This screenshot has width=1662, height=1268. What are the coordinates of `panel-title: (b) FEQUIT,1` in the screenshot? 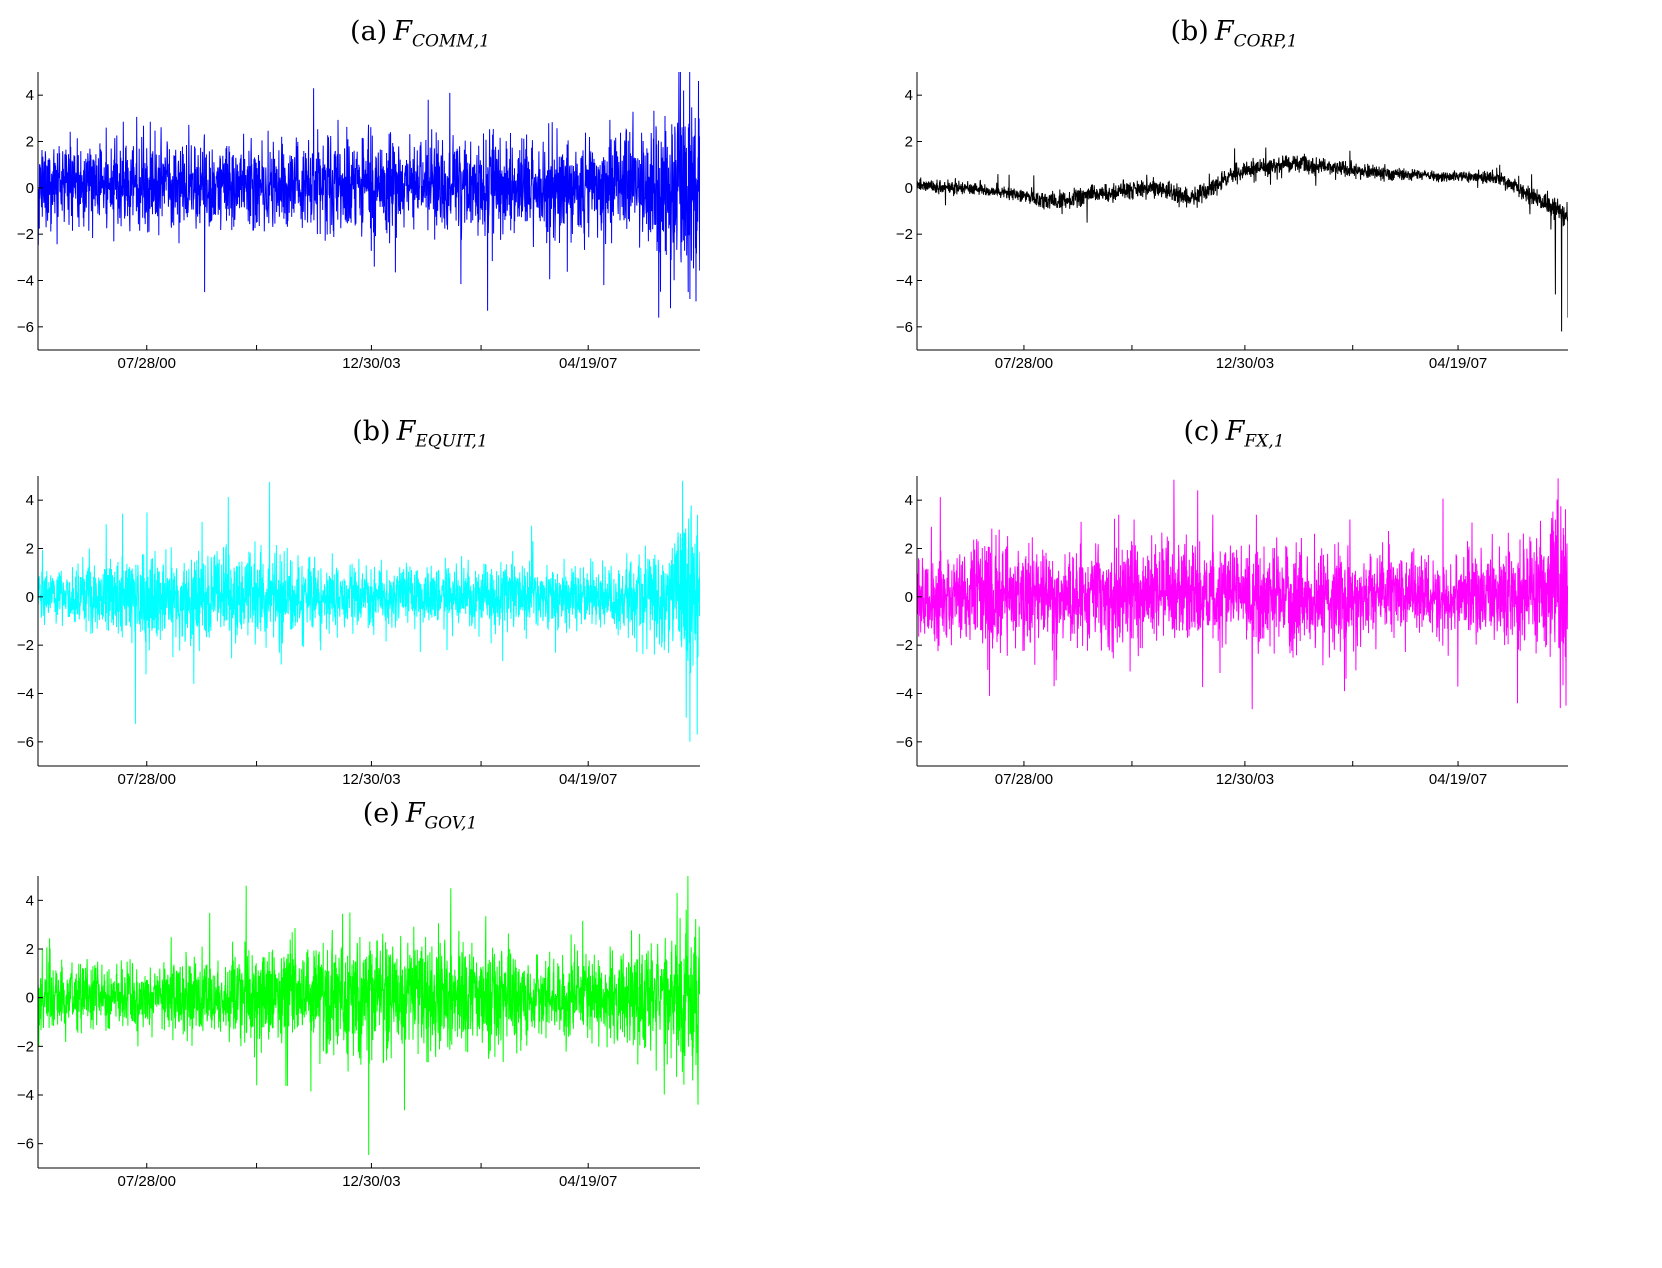 It's located at (420, 432).